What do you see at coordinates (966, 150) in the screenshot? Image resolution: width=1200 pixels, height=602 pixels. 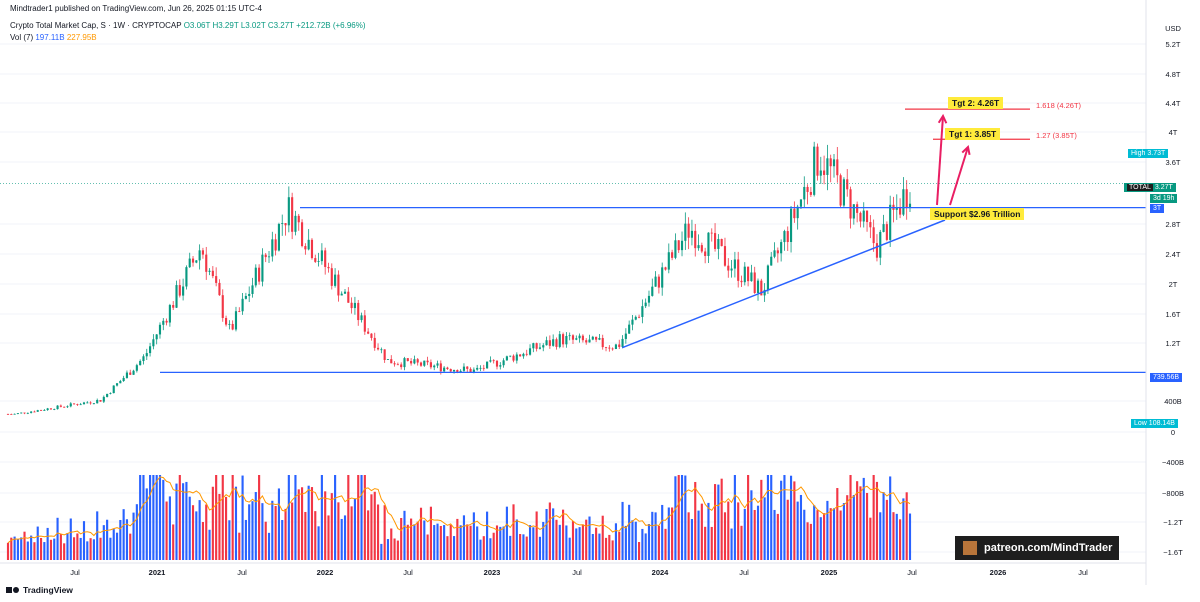 I see `arrow-head` at bounding box center [966, 150].